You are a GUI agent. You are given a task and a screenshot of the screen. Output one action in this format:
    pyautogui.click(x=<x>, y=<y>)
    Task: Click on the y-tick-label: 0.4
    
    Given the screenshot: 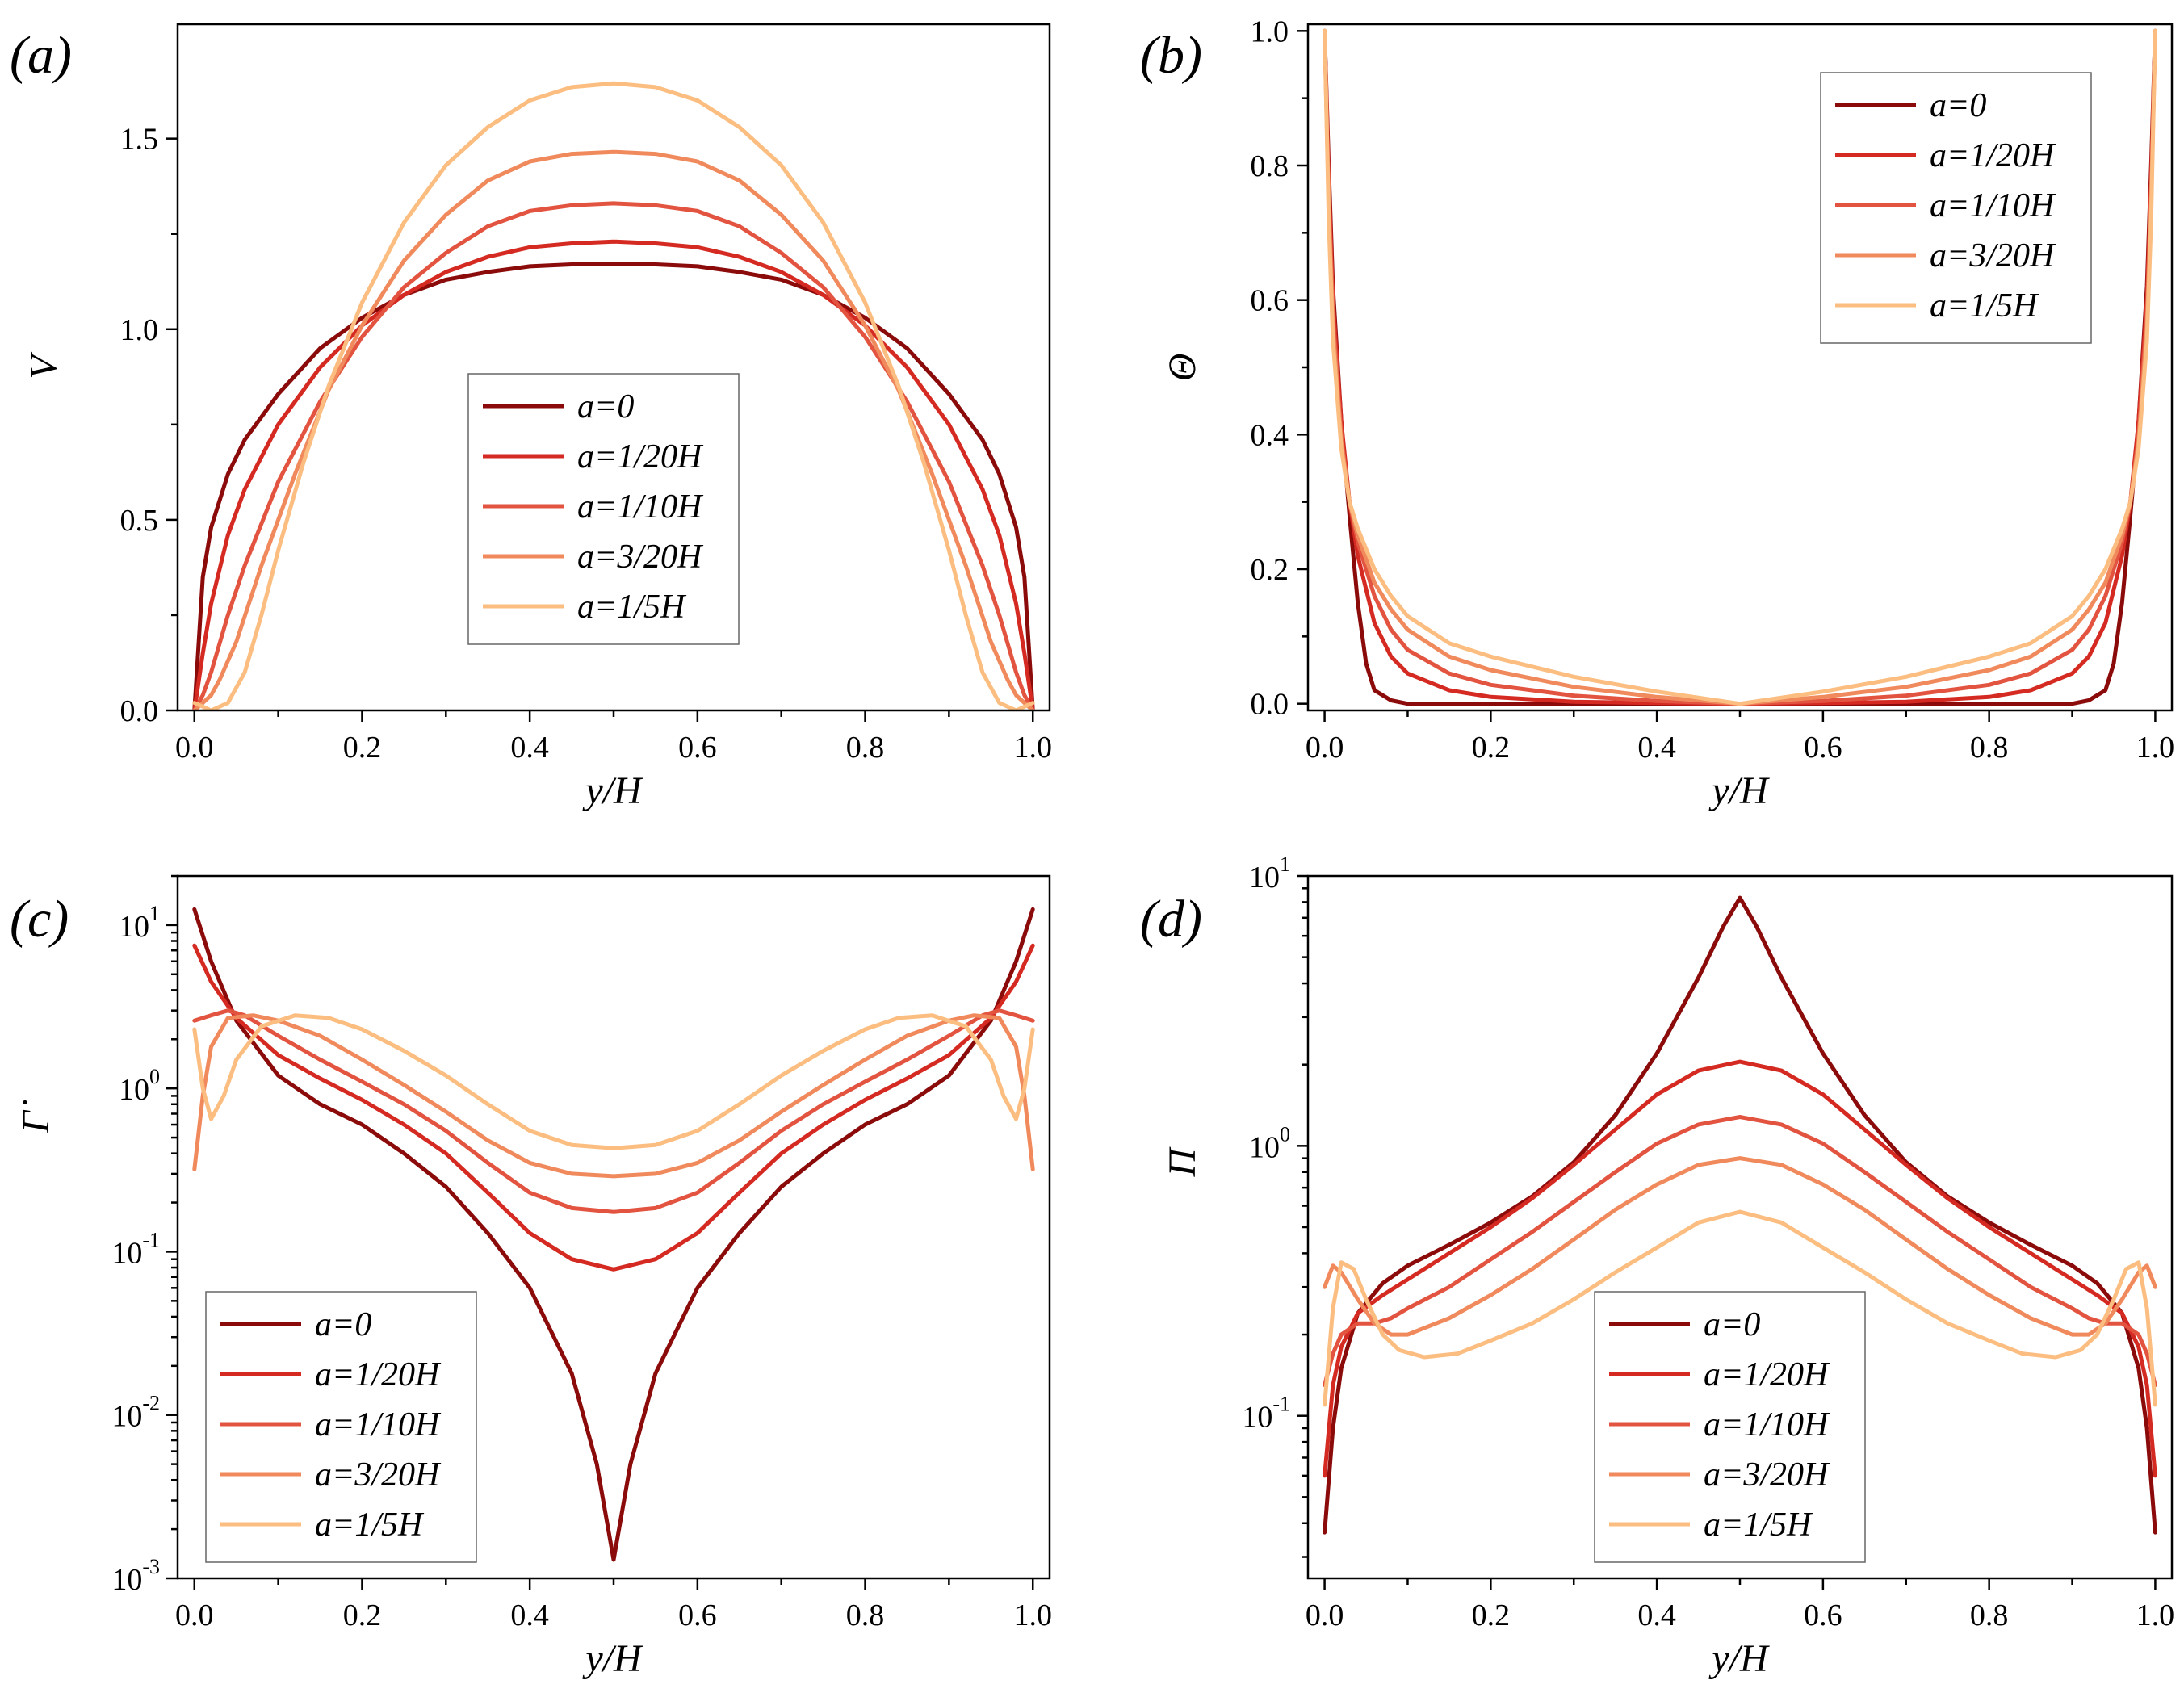 What is the action you would take?
    pyautogui.click(x=1270, y=435)
    